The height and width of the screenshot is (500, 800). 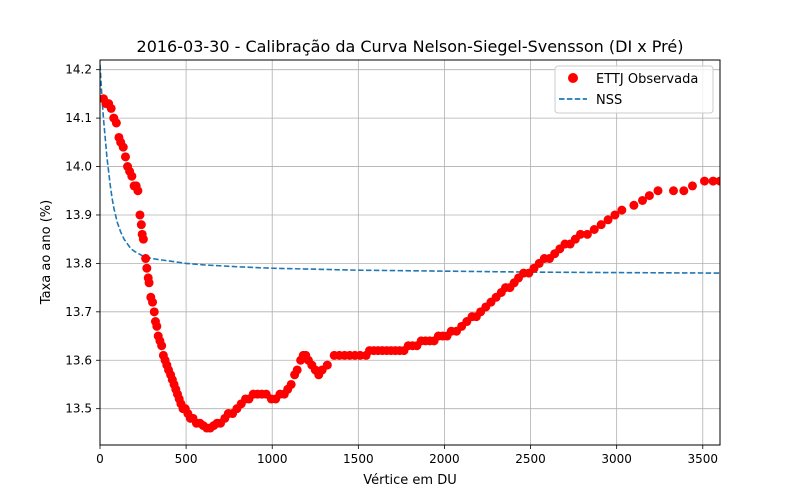 I want to click on legend-marker-ettj, so click(x=573, y=78).